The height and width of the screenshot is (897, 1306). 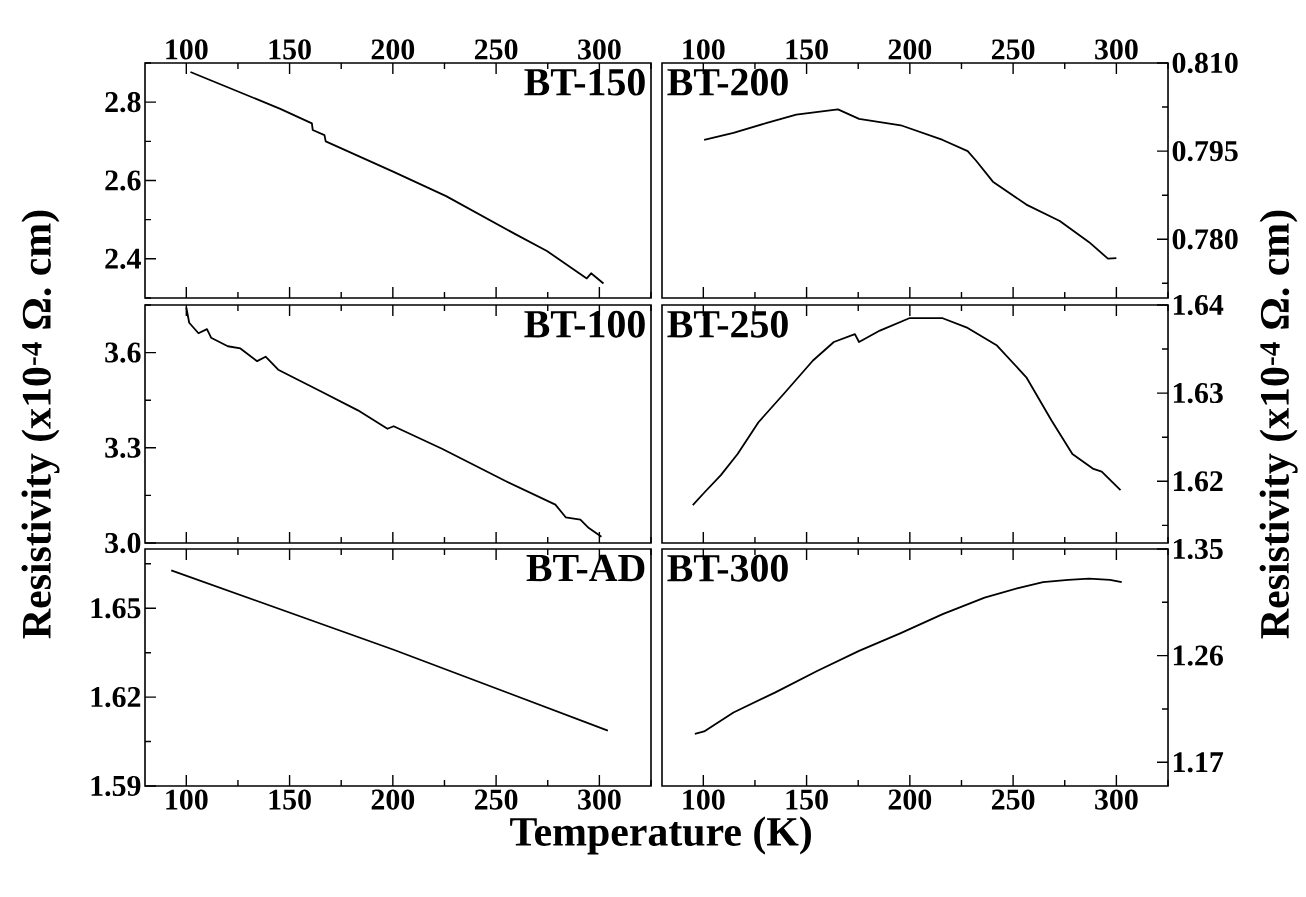 I want to click on y-tick-label: 2.4, so click(x=123, y=258).